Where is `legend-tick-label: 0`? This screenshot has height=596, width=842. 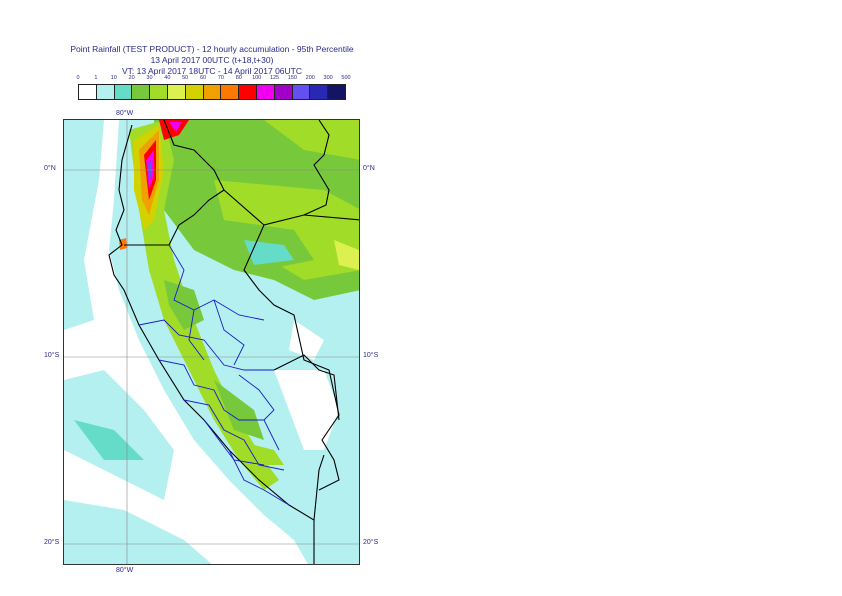
legend-tick-label: 0 is located at coordinates (78, 78).